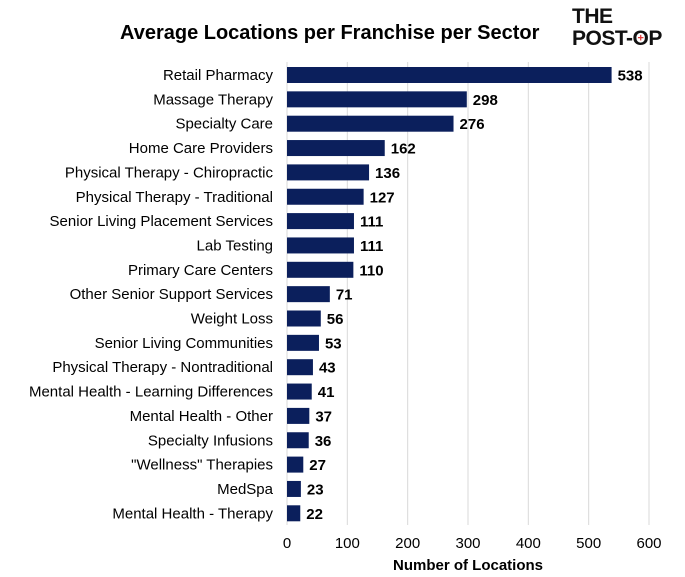 The width and height of the screenshot is (685, 577). I want to click on data-label: 136, so click(387, 173).